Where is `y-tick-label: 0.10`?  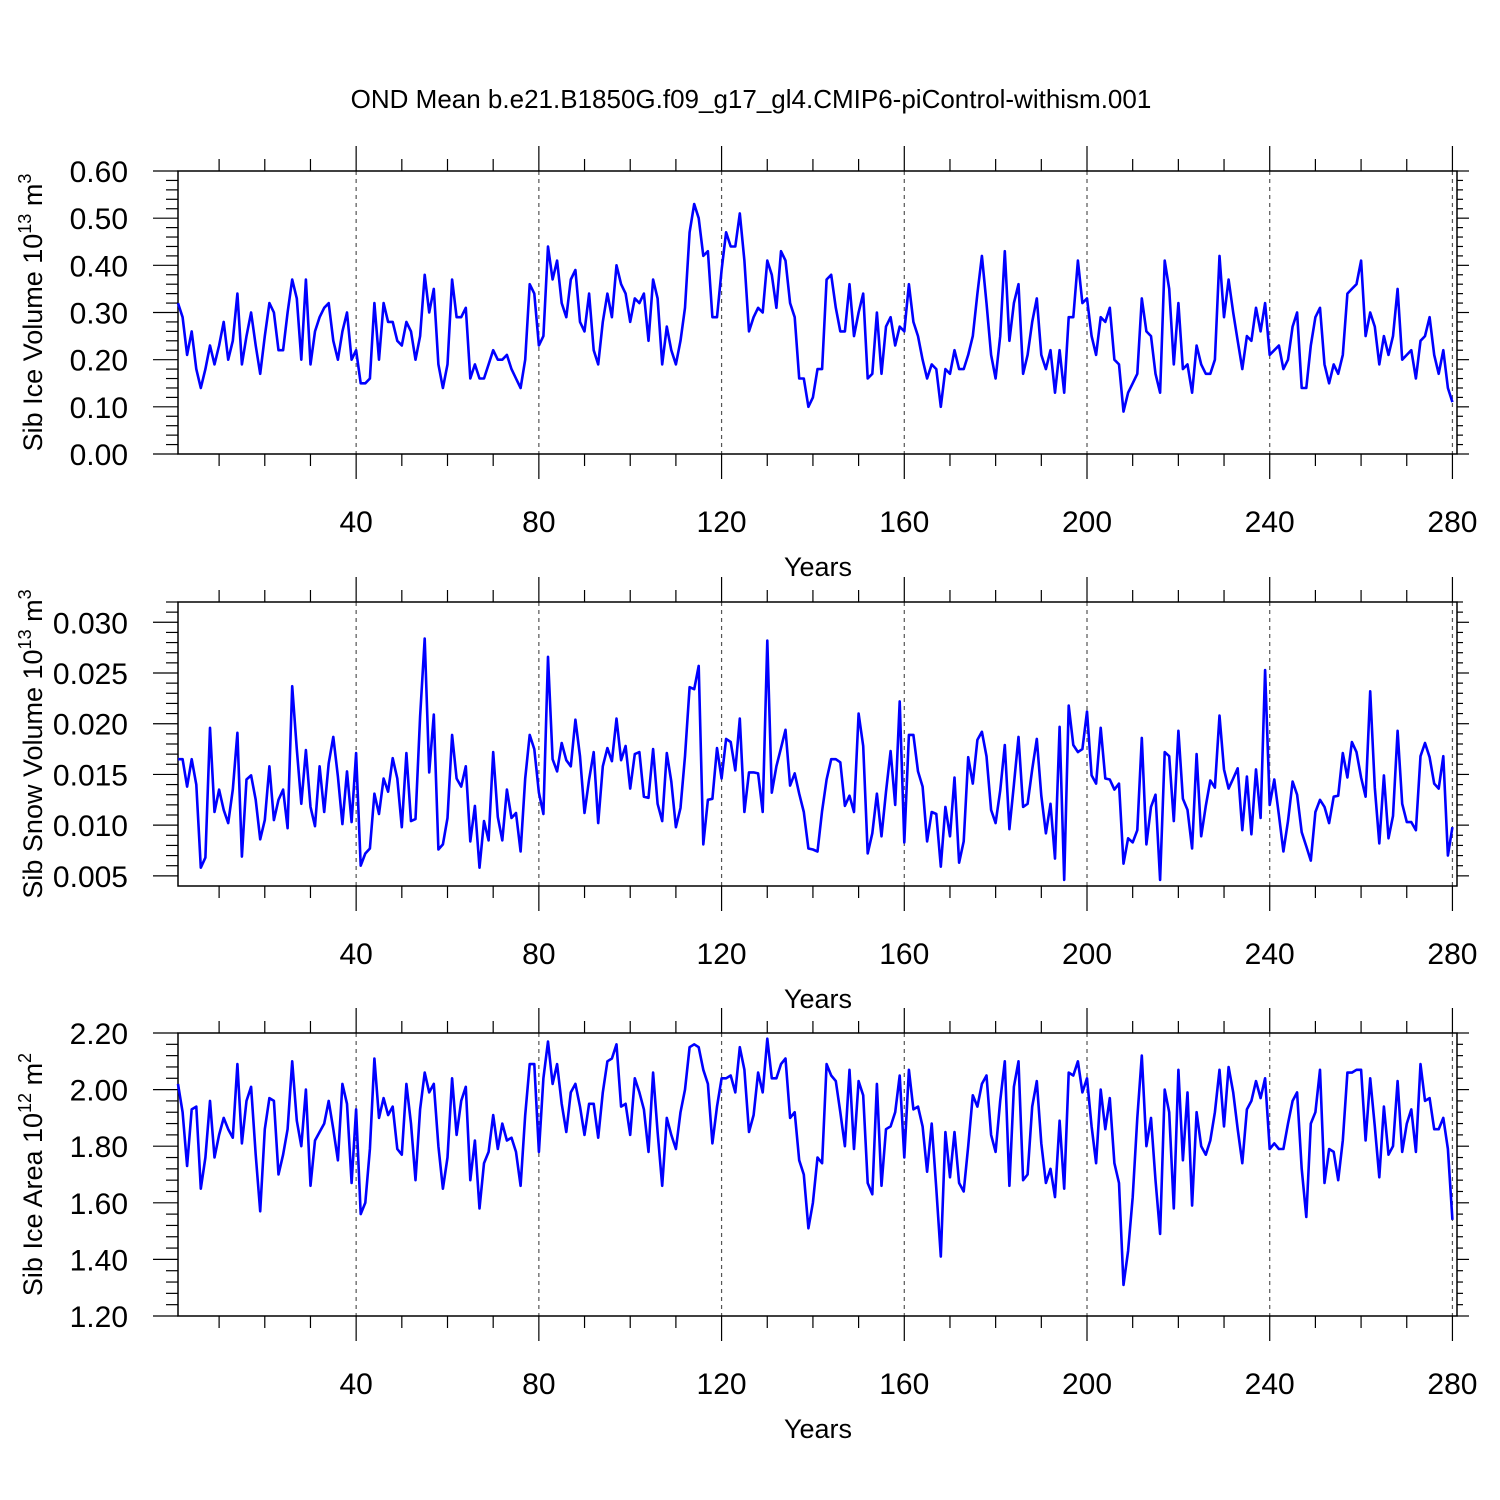
y-tick-label: 0.10 is located at coordinates (99, 408).